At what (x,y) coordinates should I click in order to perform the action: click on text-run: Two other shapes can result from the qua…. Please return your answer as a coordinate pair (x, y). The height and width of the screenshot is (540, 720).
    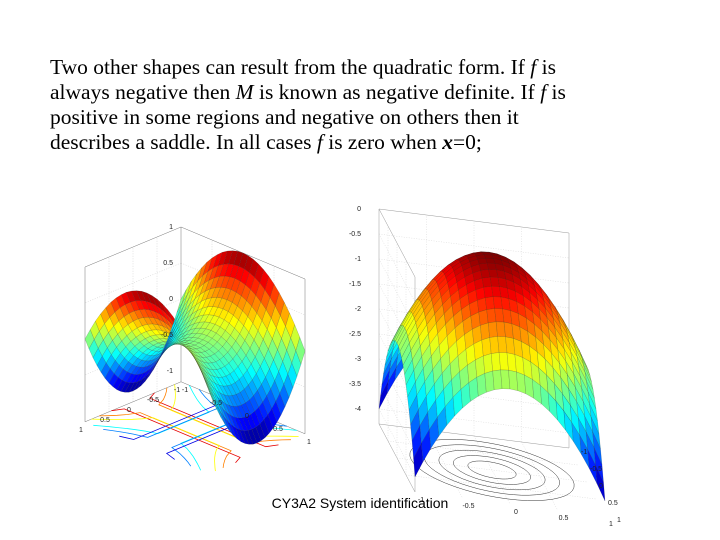
    Looking at the image, I should click on (290, 67).